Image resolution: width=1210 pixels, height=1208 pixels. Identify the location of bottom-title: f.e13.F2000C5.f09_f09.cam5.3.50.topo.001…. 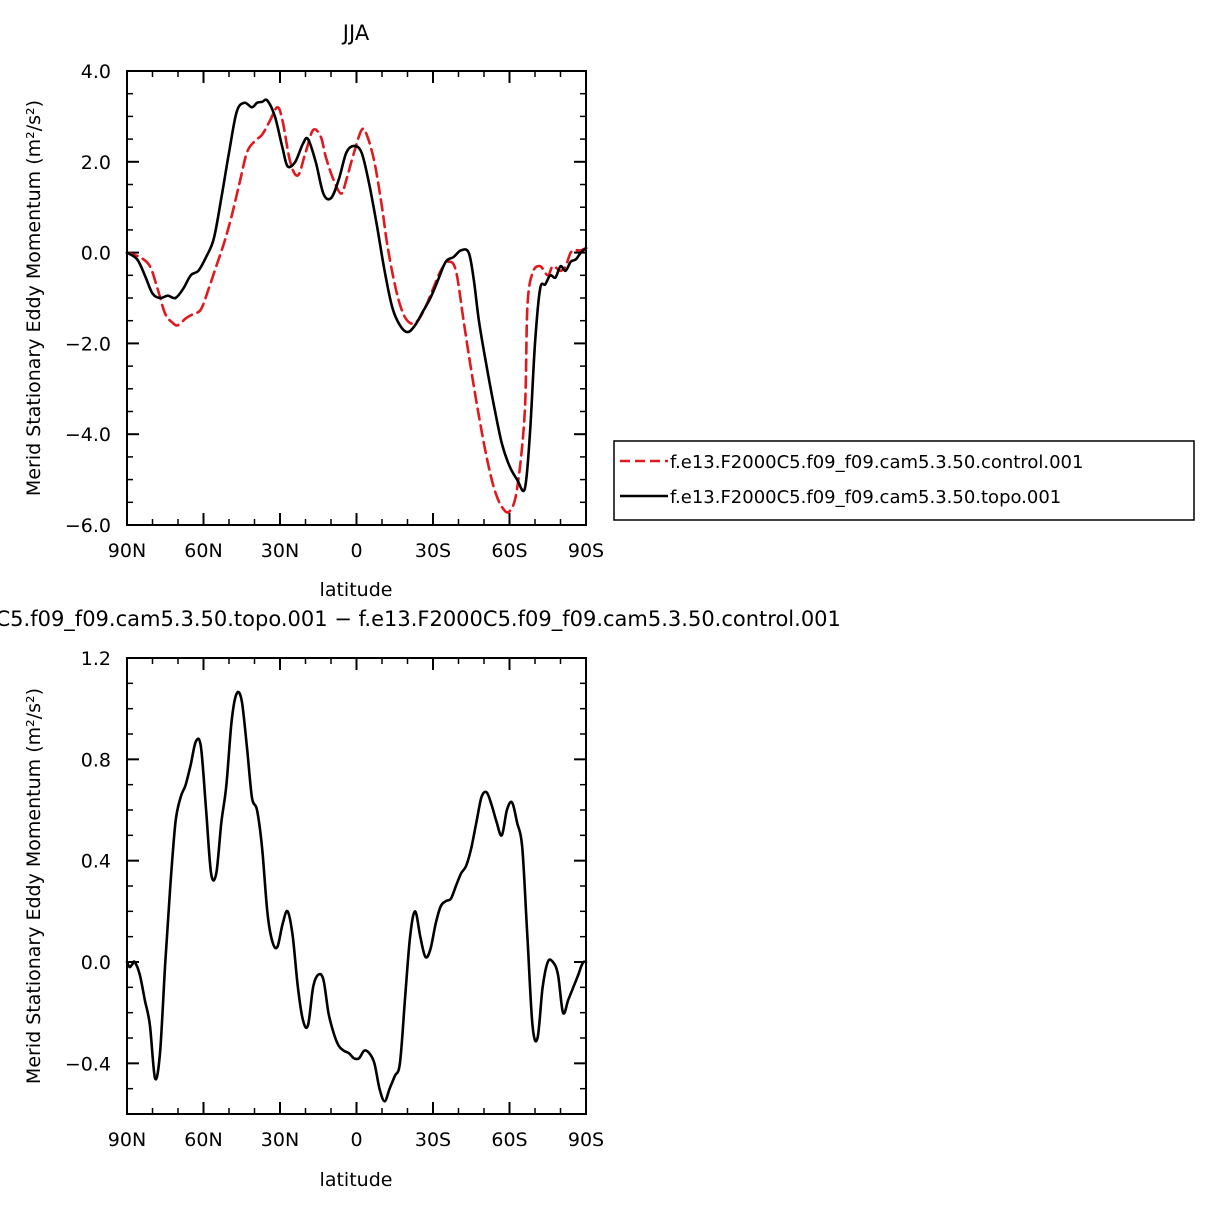
(420, 619).